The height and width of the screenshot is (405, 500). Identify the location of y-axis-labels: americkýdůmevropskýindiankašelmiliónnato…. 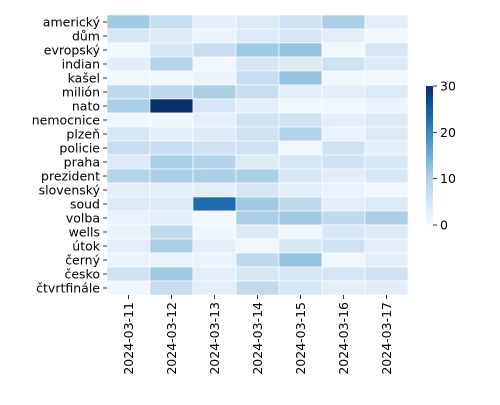
(69, 155).